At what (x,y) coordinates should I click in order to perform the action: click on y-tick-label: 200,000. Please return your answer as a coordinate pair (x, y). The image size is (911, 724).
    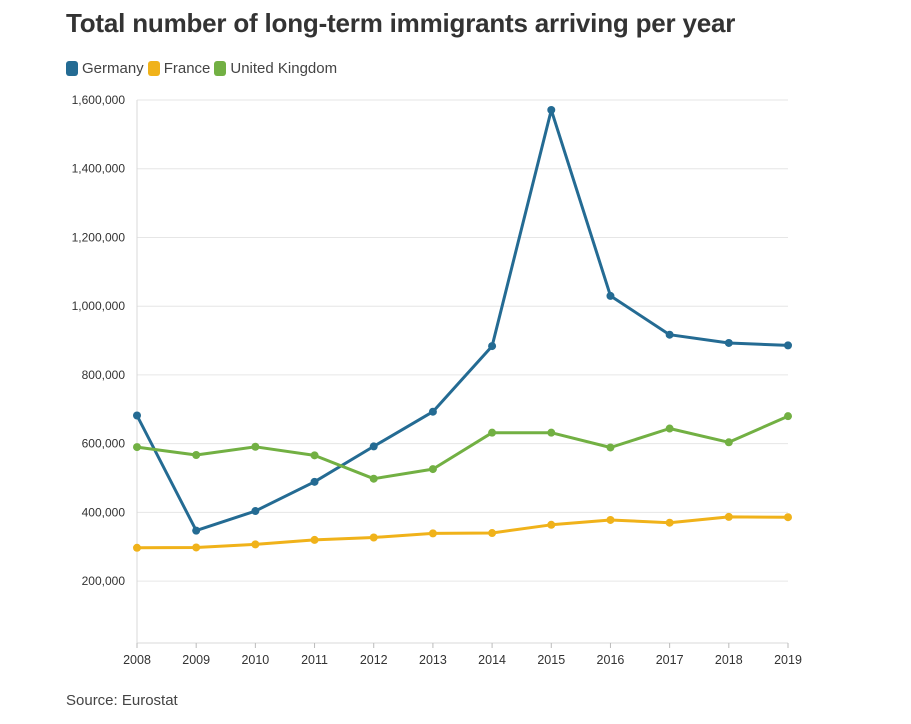
    Looking at the image, I should click on (104, 581).